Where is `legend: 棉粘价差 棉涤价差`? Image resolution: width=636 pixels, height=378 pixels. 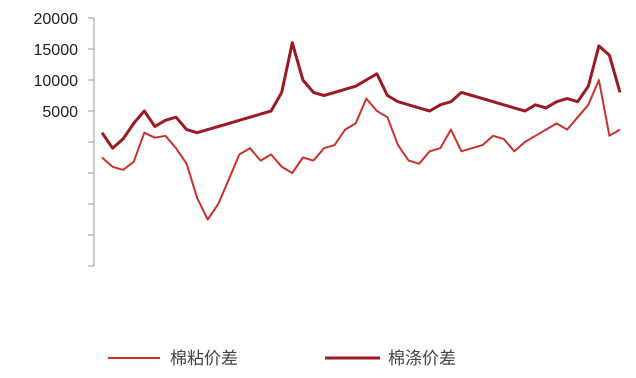
legend: 棉粘价差 棉涤价差 is located at coordinates (282, 359).